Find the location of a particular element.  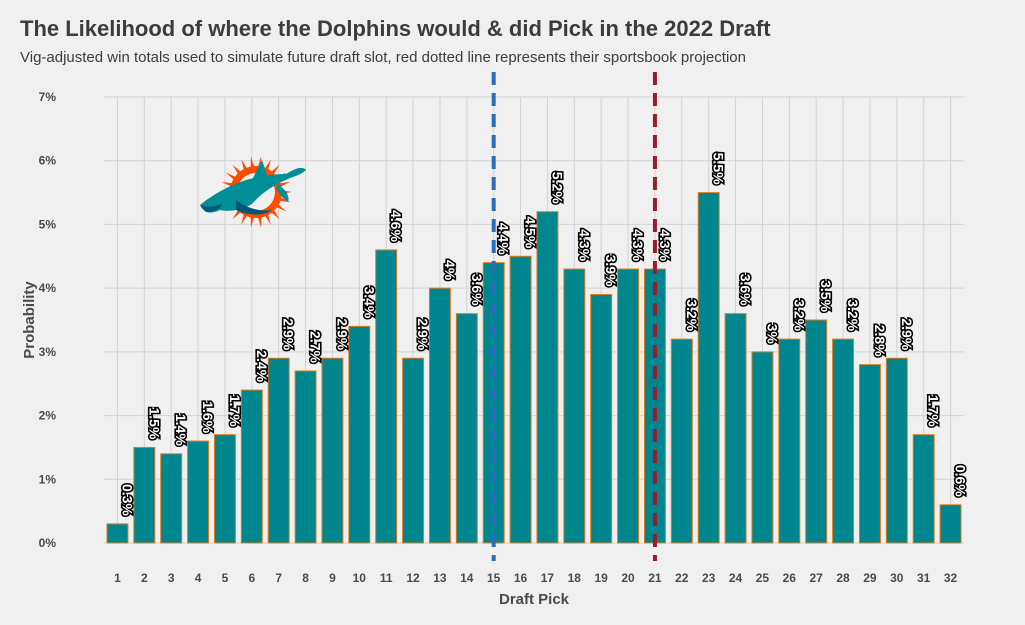

y-axis-ticks: 0% 1% 2% 3% 4% 5% 6% 7% is located at coordinates (48, 320).